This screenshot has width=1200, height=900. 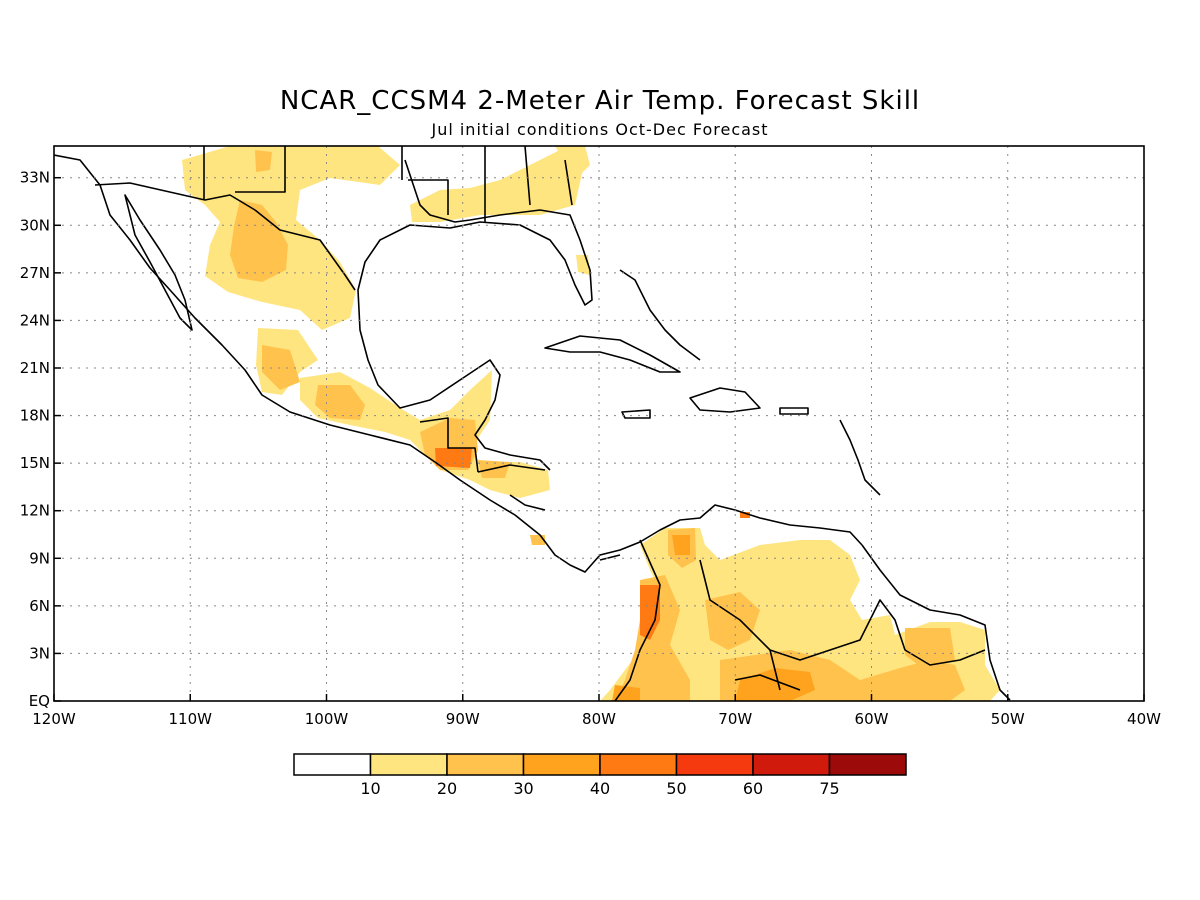 What do you see at coordinates (225, 236) in the screenshot?
I see `border-us-mexico` at bounding box center [225, 236].